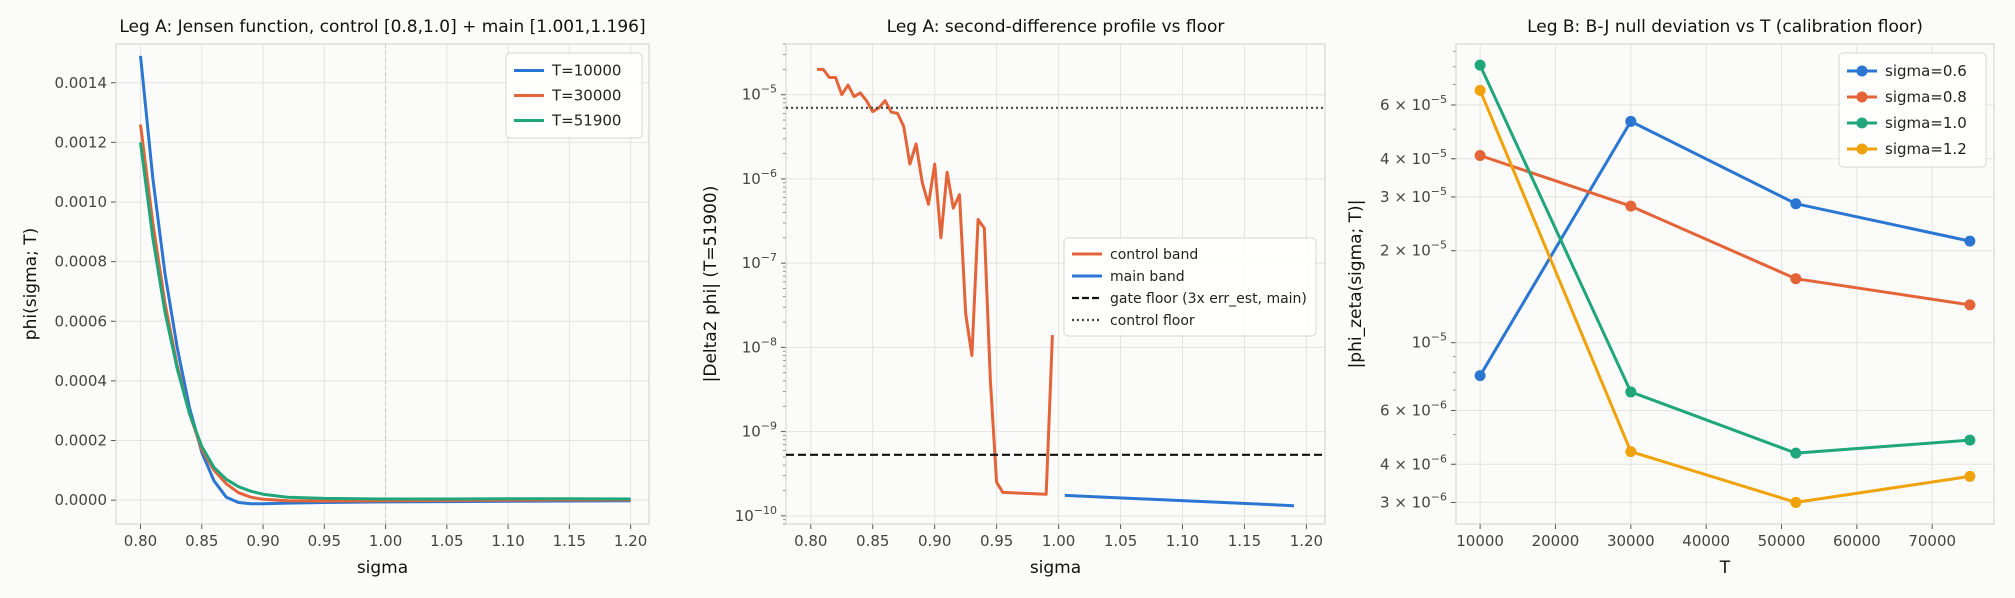  I want to click on y-tick-label: 0.0014, so click(81, 83).